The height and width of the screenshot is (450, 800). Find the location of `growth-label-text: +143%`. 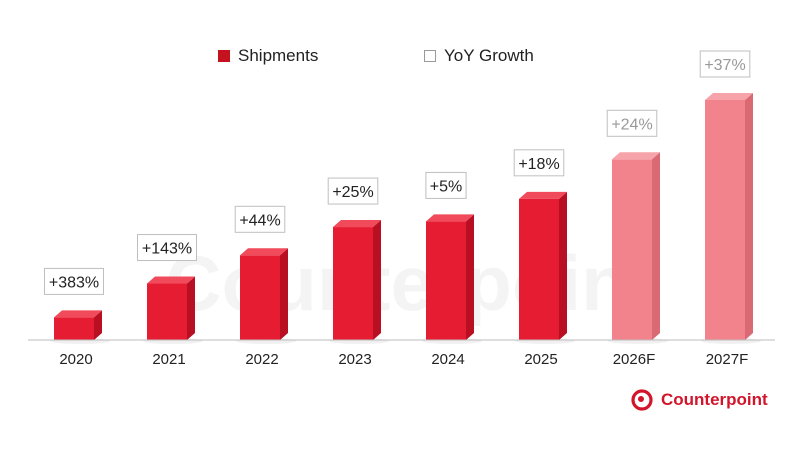

growth-label-text: +143% is located at coordinates (167, 249).